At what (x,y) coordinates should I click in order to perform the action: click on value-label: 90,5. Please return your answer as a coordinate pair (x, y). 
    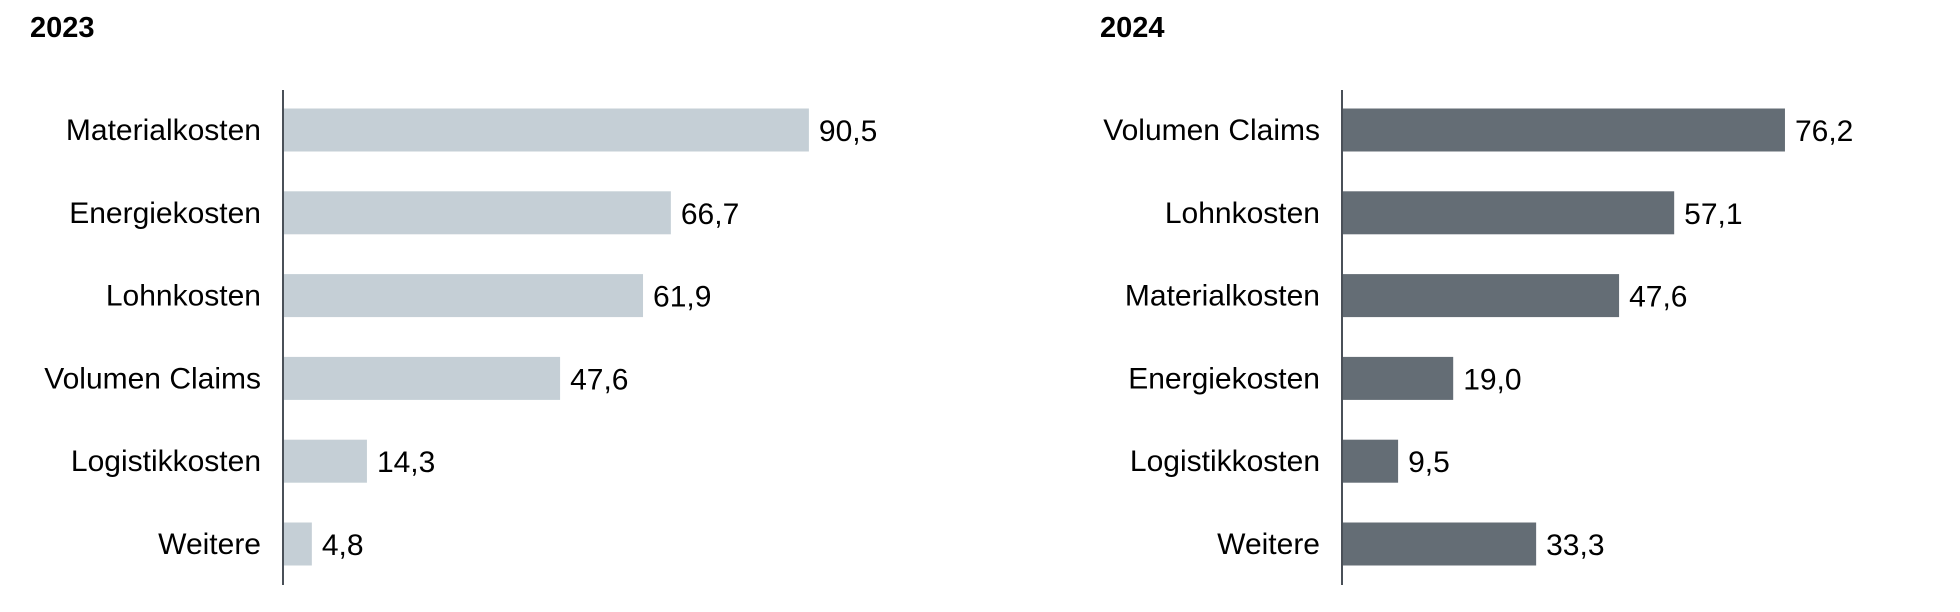
    Looking at the image, I should click on (848, 131).